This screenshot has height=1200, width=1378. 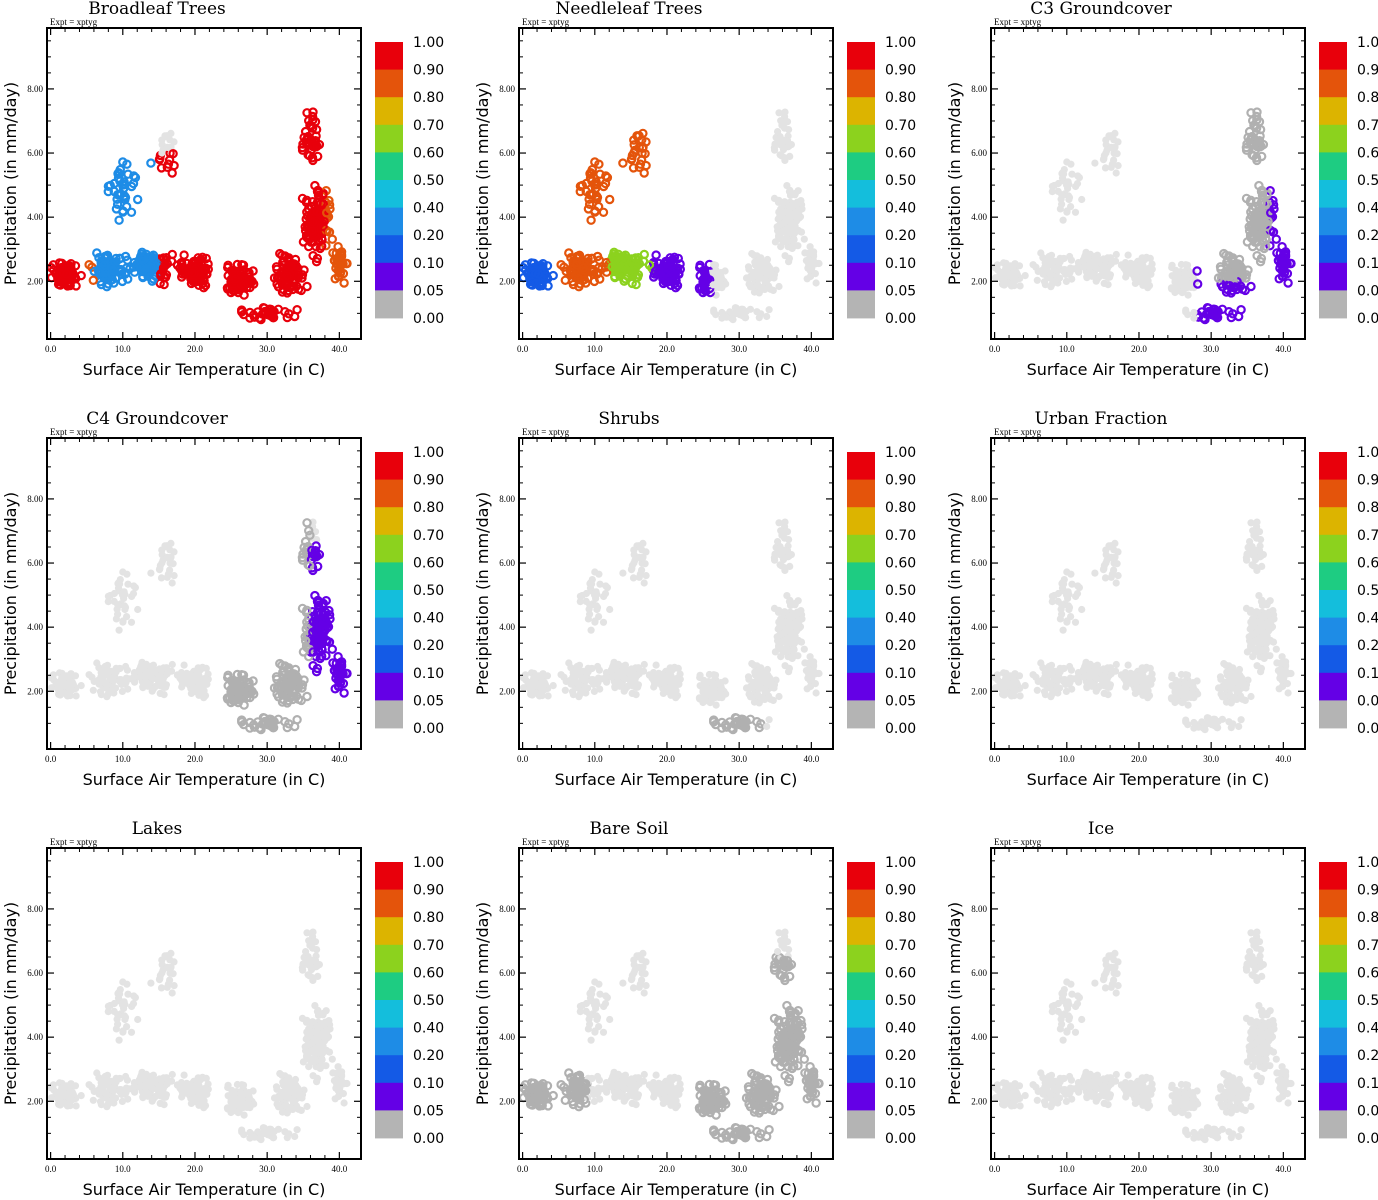 What do you see at coordinates (35, 627) in the screenshot?
I see `y-tick-label: 4.00` at bounding box center [35, 627].